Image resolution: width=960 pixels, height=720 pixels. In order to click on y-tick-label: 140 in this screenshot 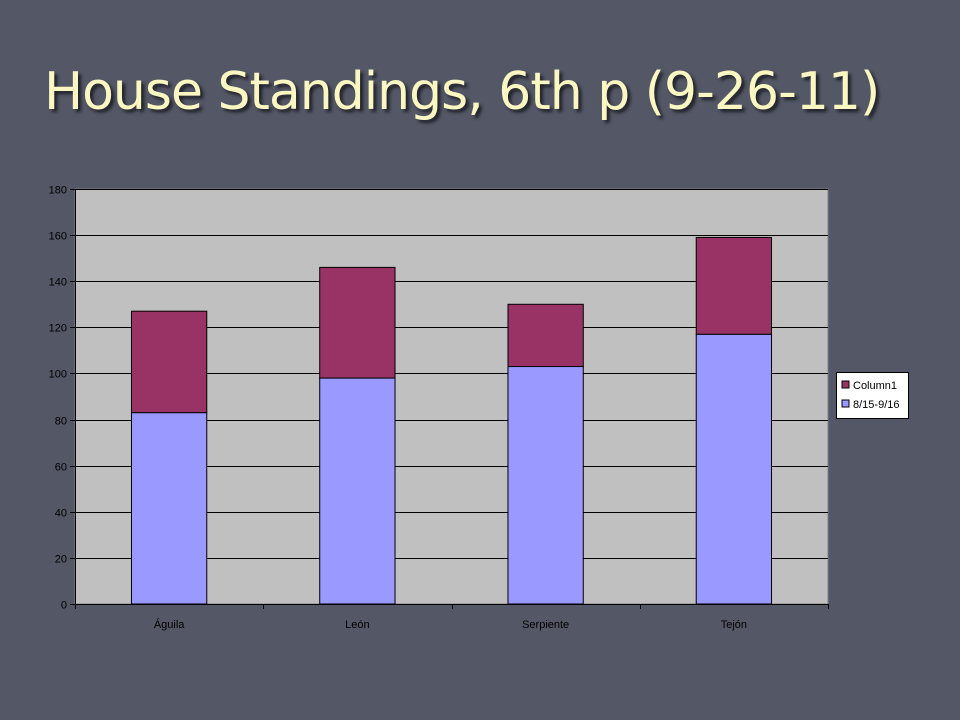, I will do `click(58, 283)`.